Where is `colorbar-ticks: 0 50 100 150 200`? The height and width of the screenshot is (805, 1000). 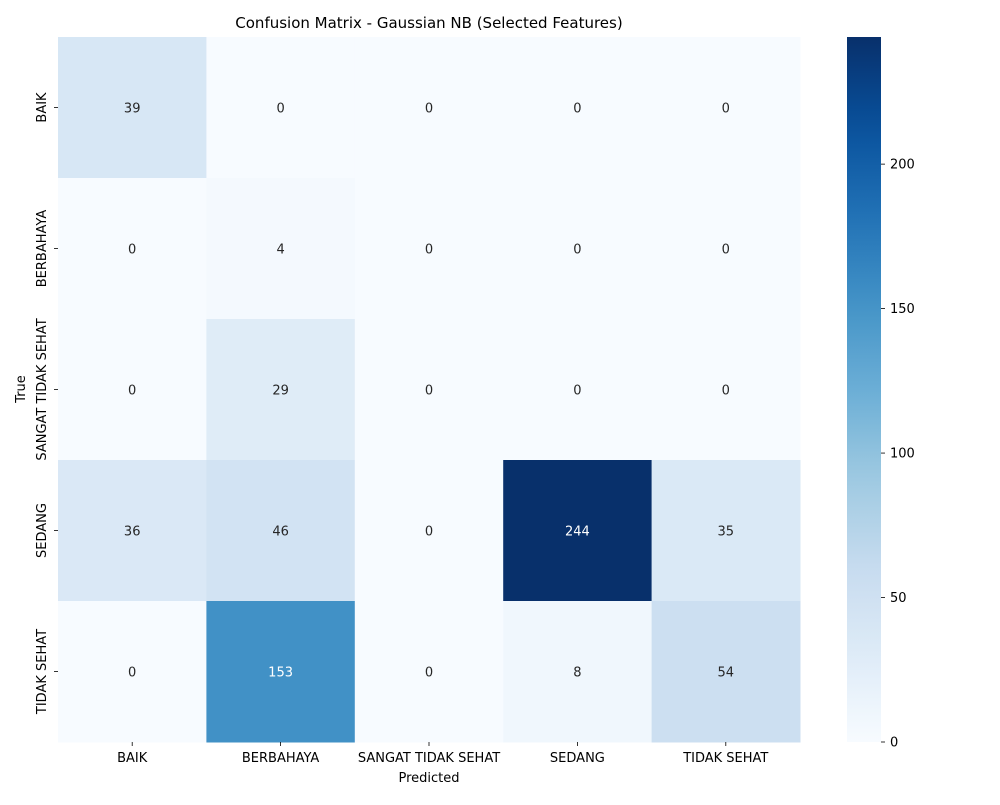
colorbar-ticks: 0 50 100 150 200 is located at coordinates (898, 454).